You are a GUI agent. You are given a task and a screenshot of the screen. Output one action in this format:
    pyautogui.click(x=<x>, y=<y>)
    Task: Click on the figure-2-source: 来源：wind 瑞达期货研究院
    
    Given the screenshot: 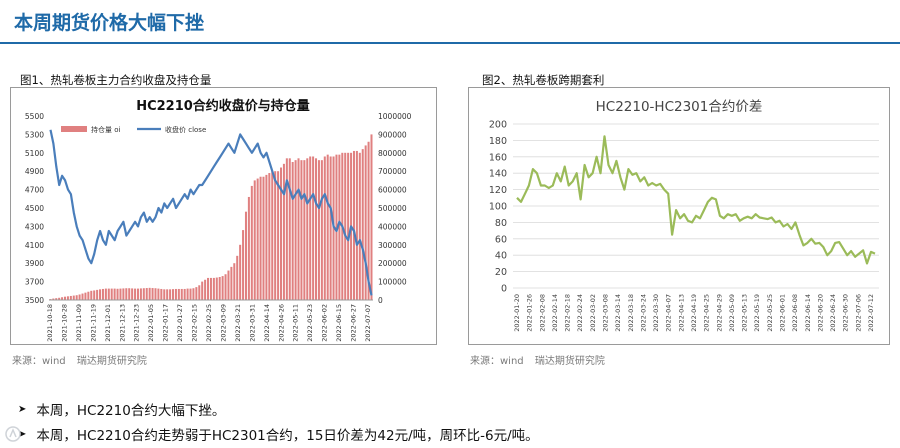 What is the action you would take?
    pyautogui.click(x=541, y=359)
    